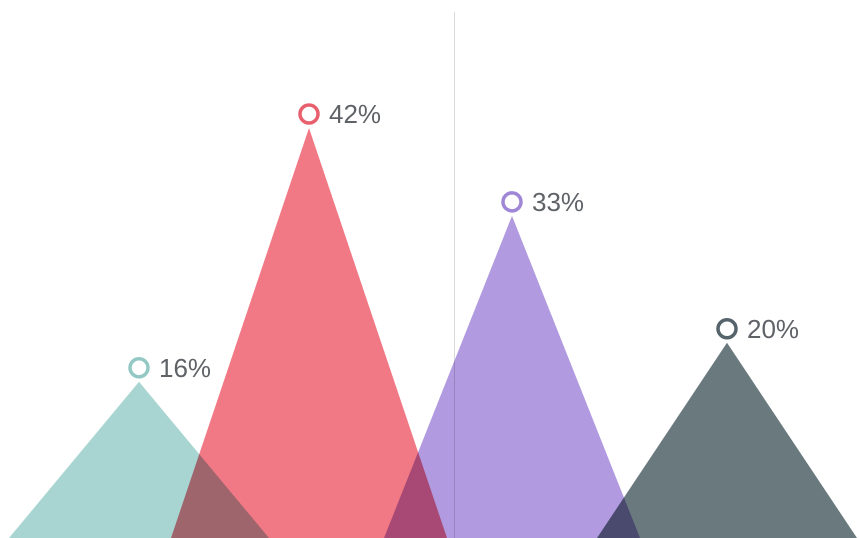  What do you see at coordinates (558, 202) in the screenshot?
I see `value-label-3: 33%` at bounding box center [558, 202].